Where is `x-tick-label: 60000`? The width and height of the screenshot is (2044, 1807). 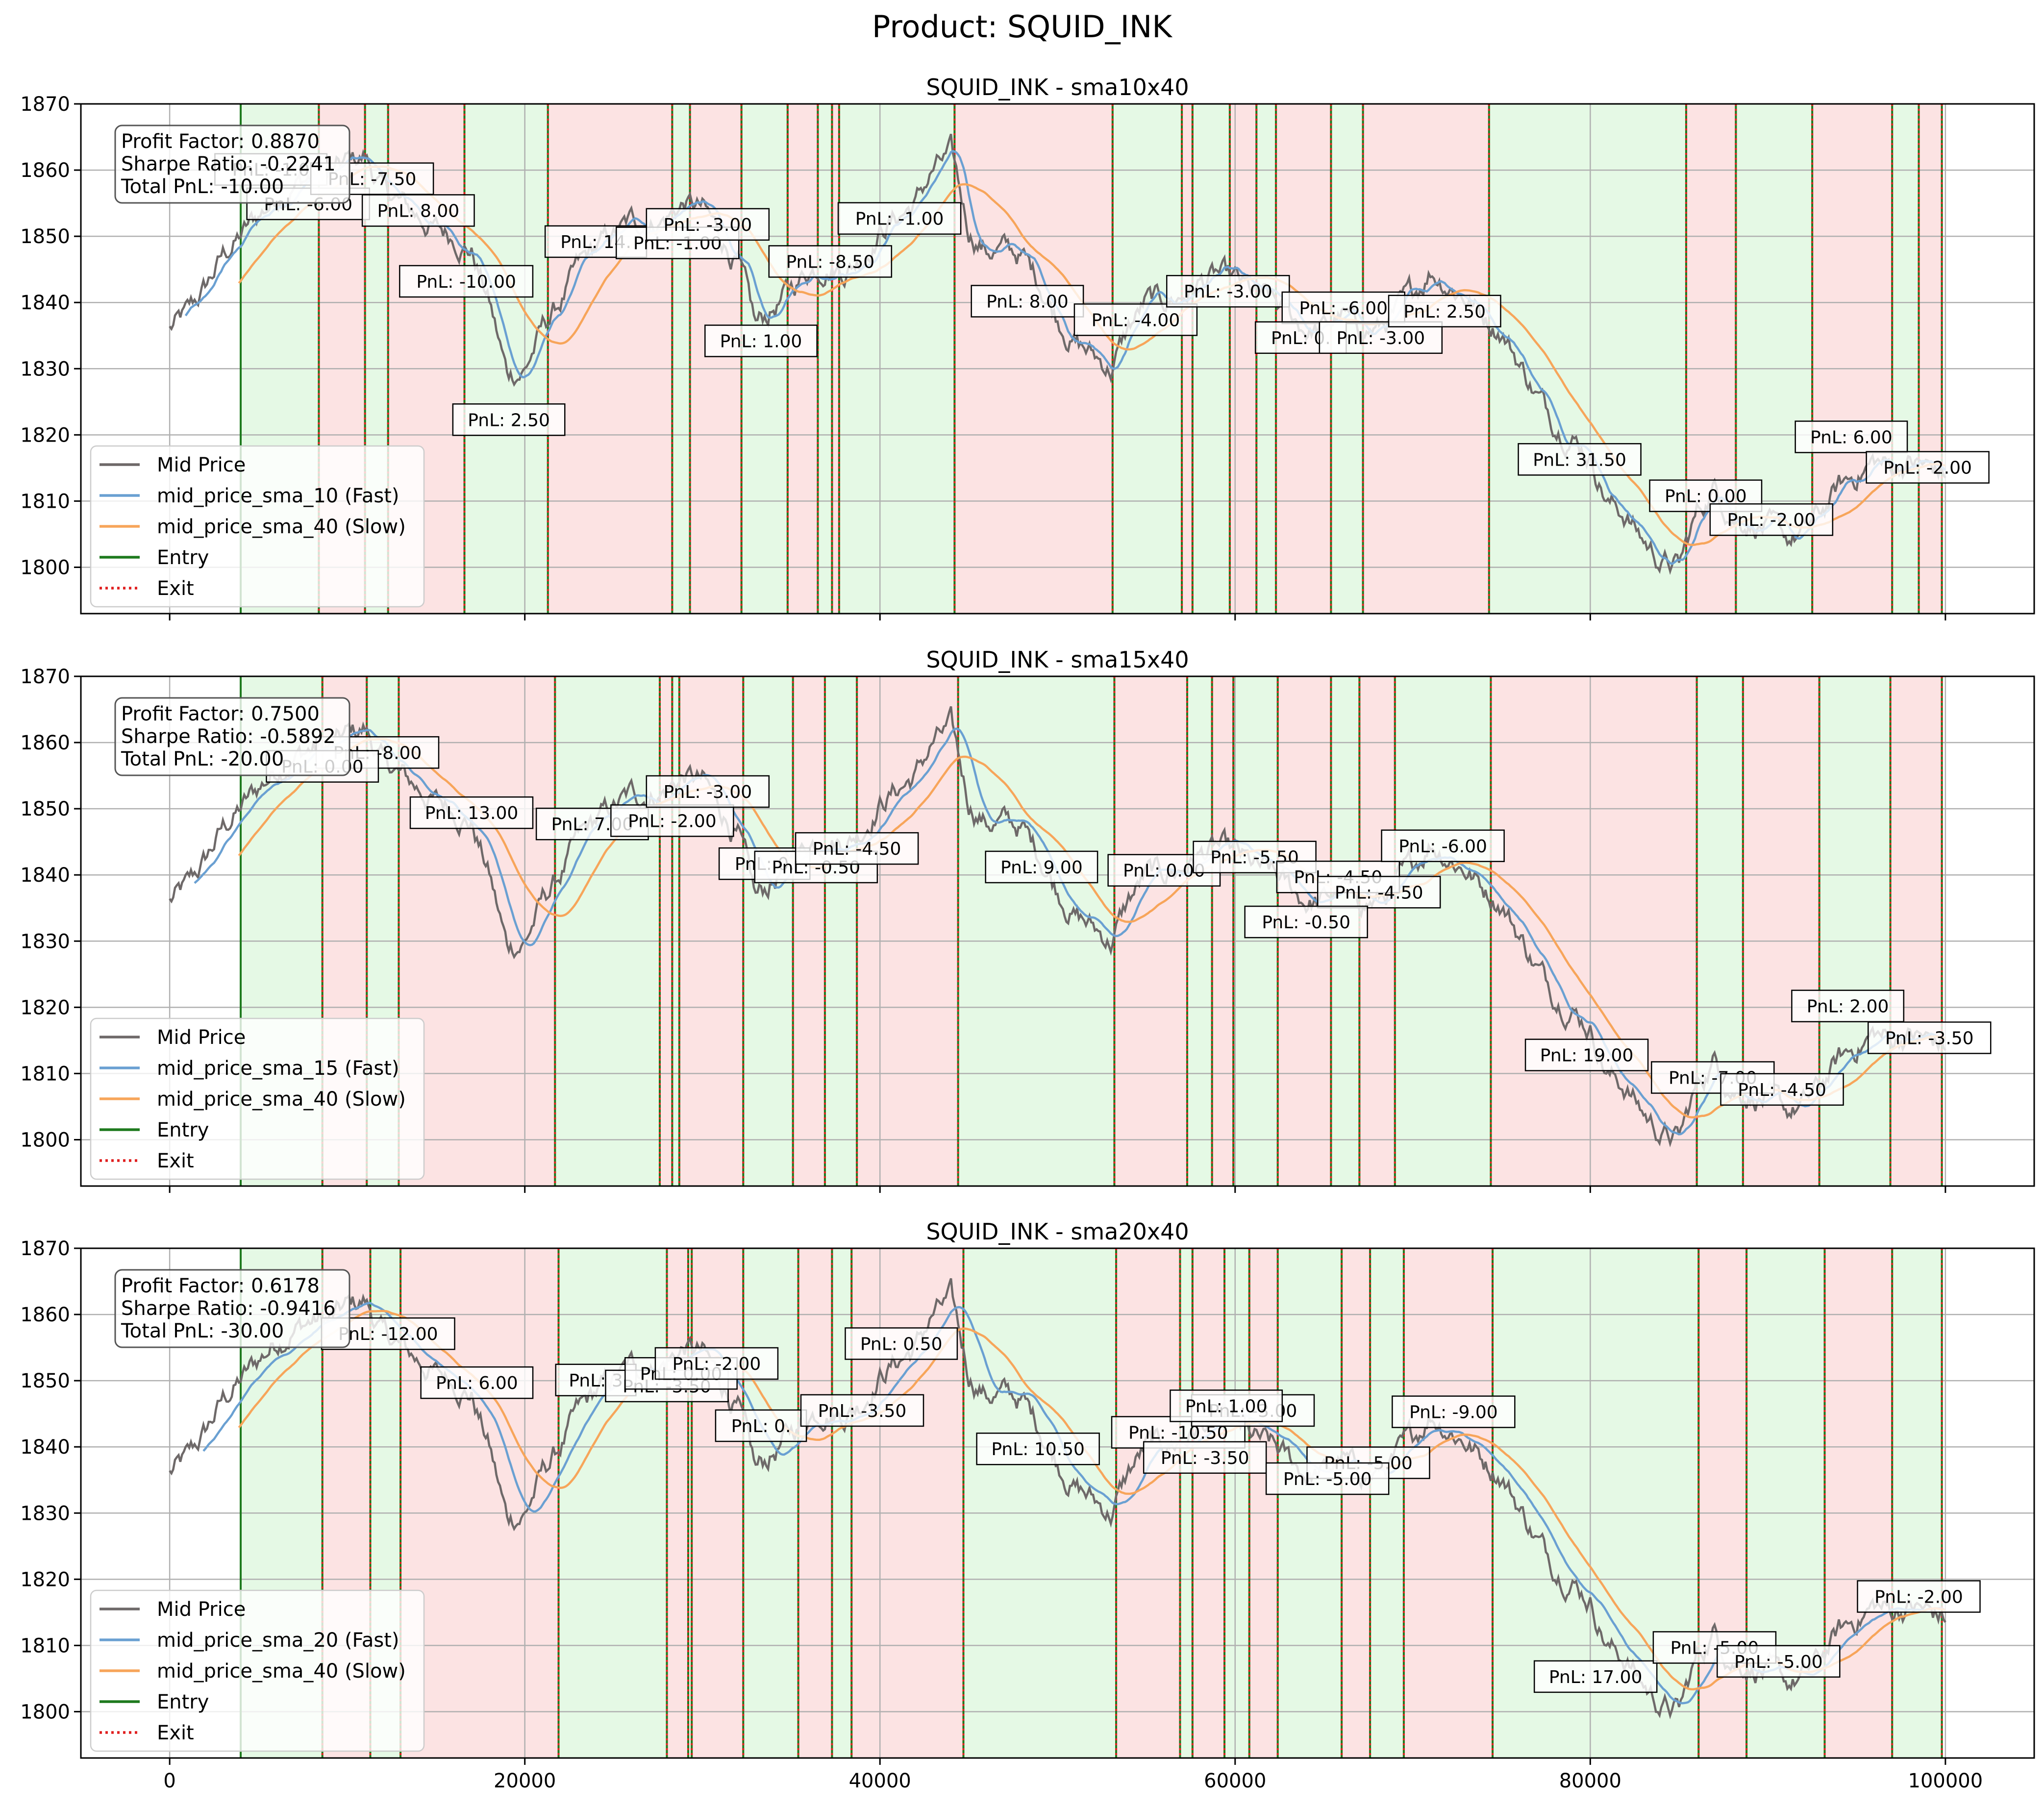 x-tick-label: 60000 is located at coordinates (1235, 1781).